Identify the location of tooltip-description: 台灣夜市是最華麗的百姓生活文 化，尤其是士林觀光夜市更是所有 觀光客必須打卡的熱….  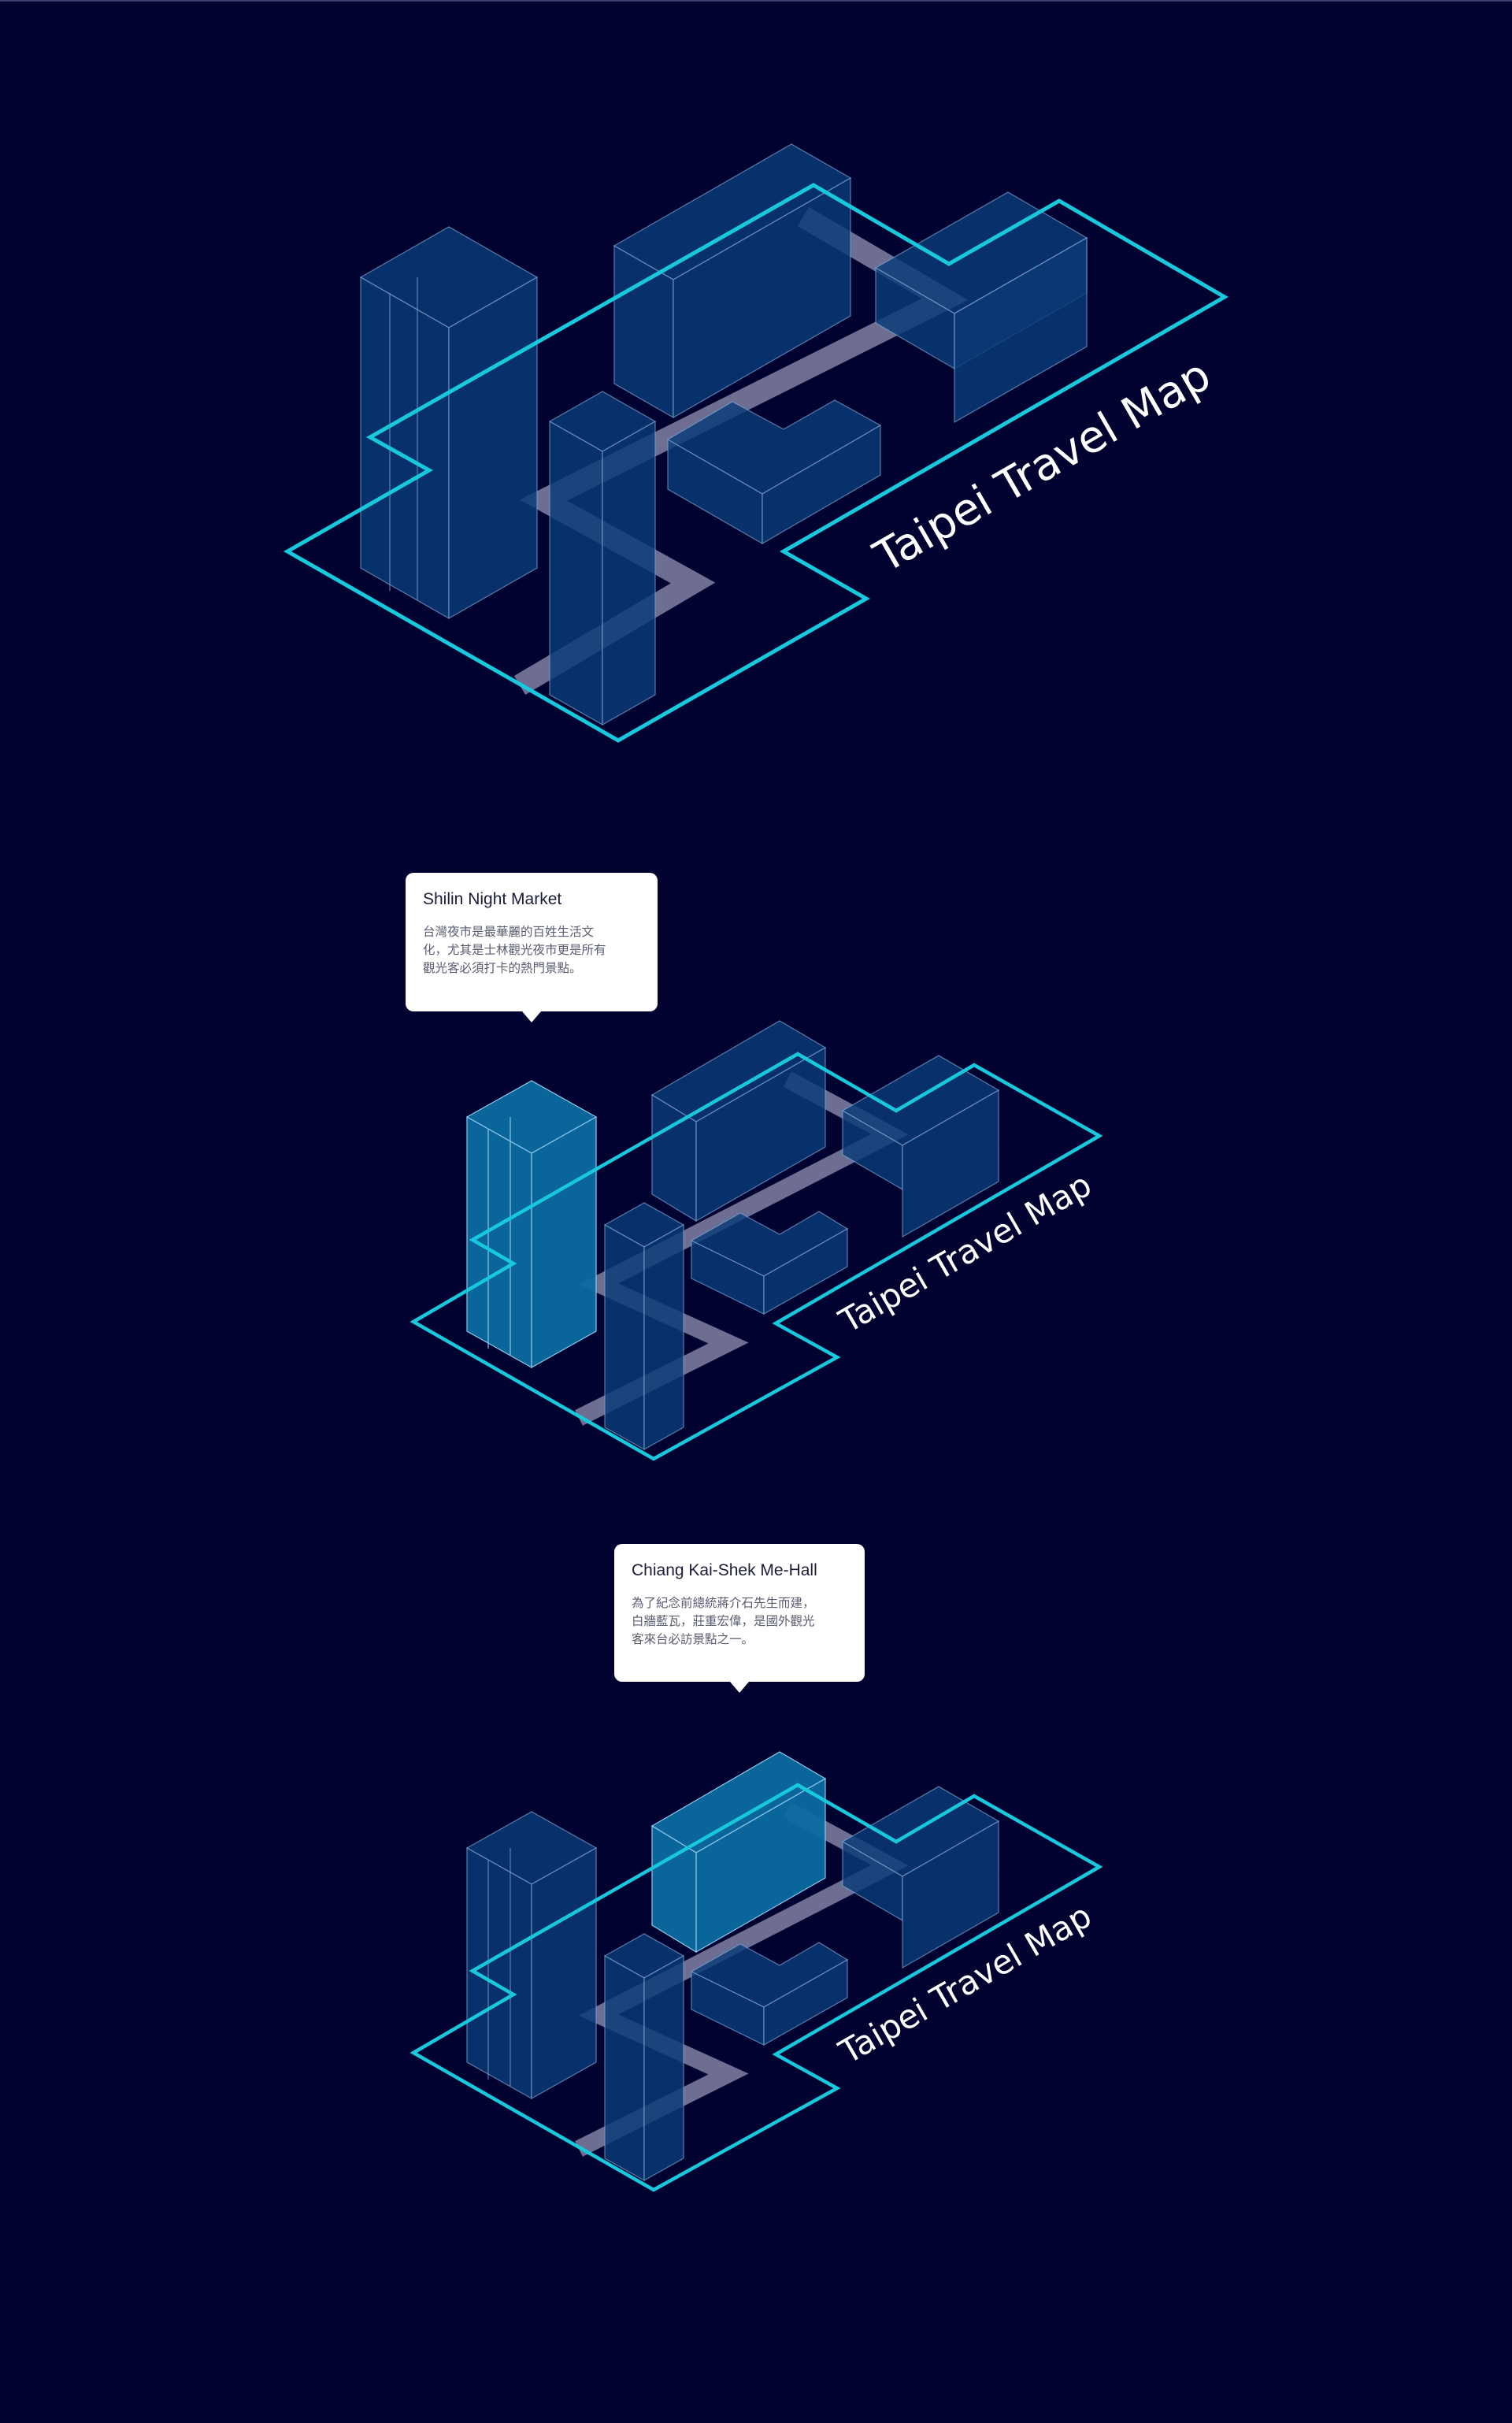
(514, 950).